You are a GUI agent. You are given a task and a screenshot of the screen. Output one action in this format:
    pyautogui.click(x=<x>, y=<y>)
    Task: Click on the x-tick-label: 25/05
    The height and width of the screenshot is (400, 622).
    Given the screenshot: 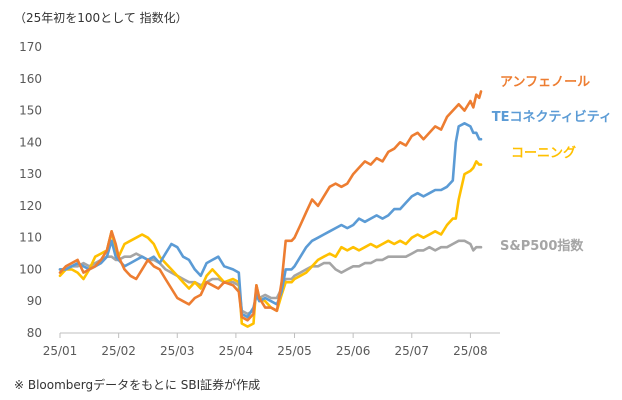 What is the action you would take?
    pyautogui.click(x=294, y=351)
    